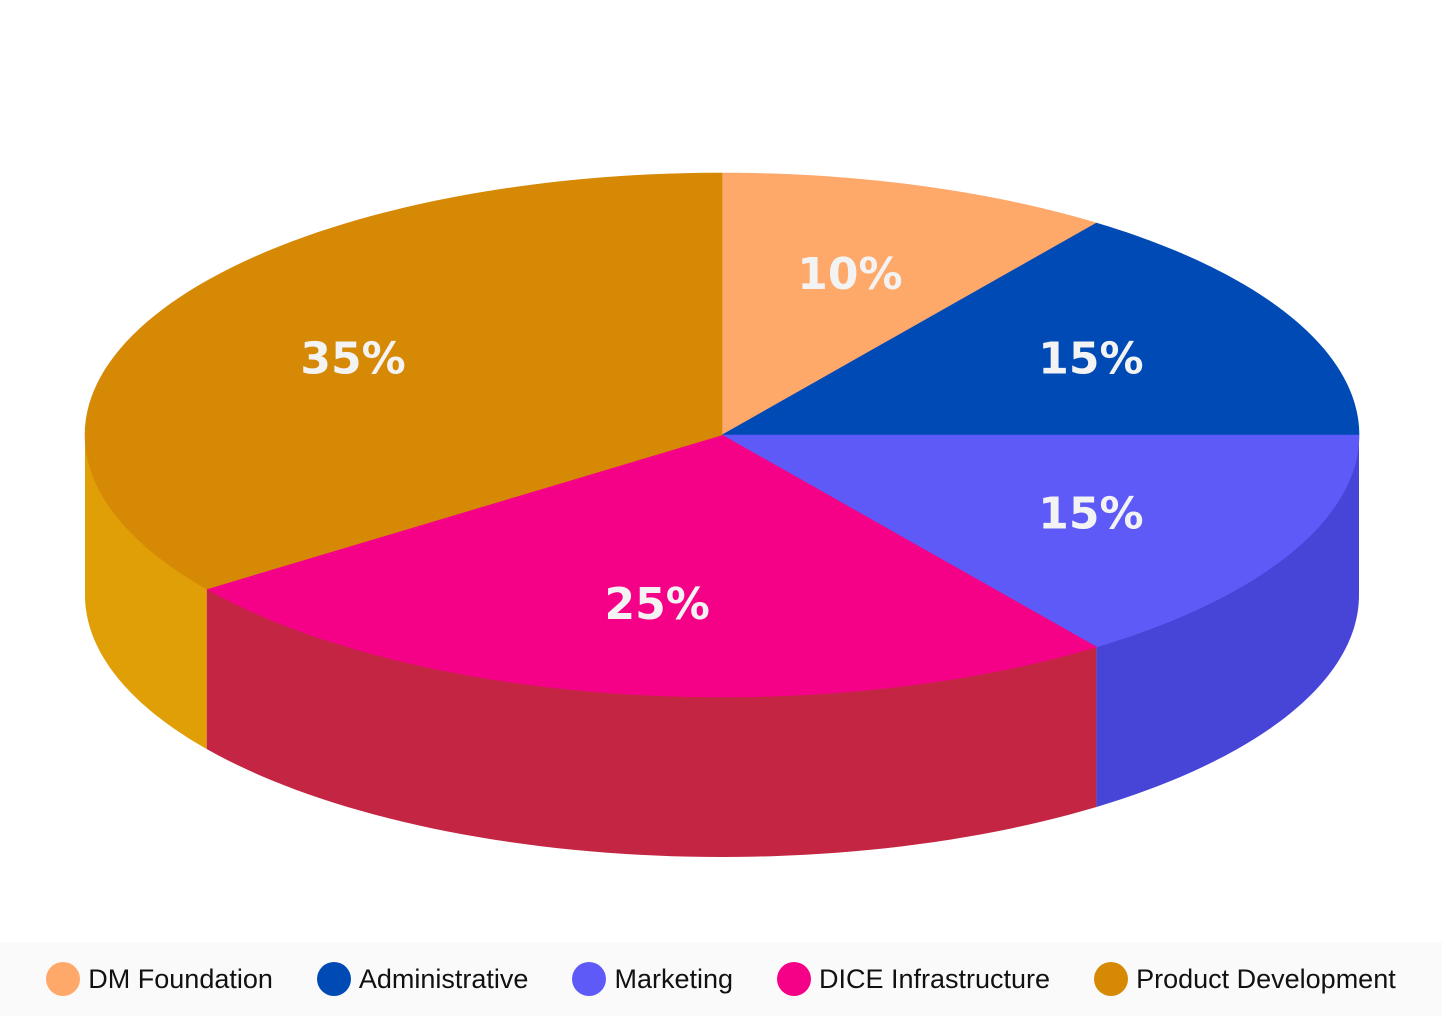 Image resolution: width=1442 pixels, height=1016 pixels. I want to click on pie-slice-marketing, so click(1040, 541).